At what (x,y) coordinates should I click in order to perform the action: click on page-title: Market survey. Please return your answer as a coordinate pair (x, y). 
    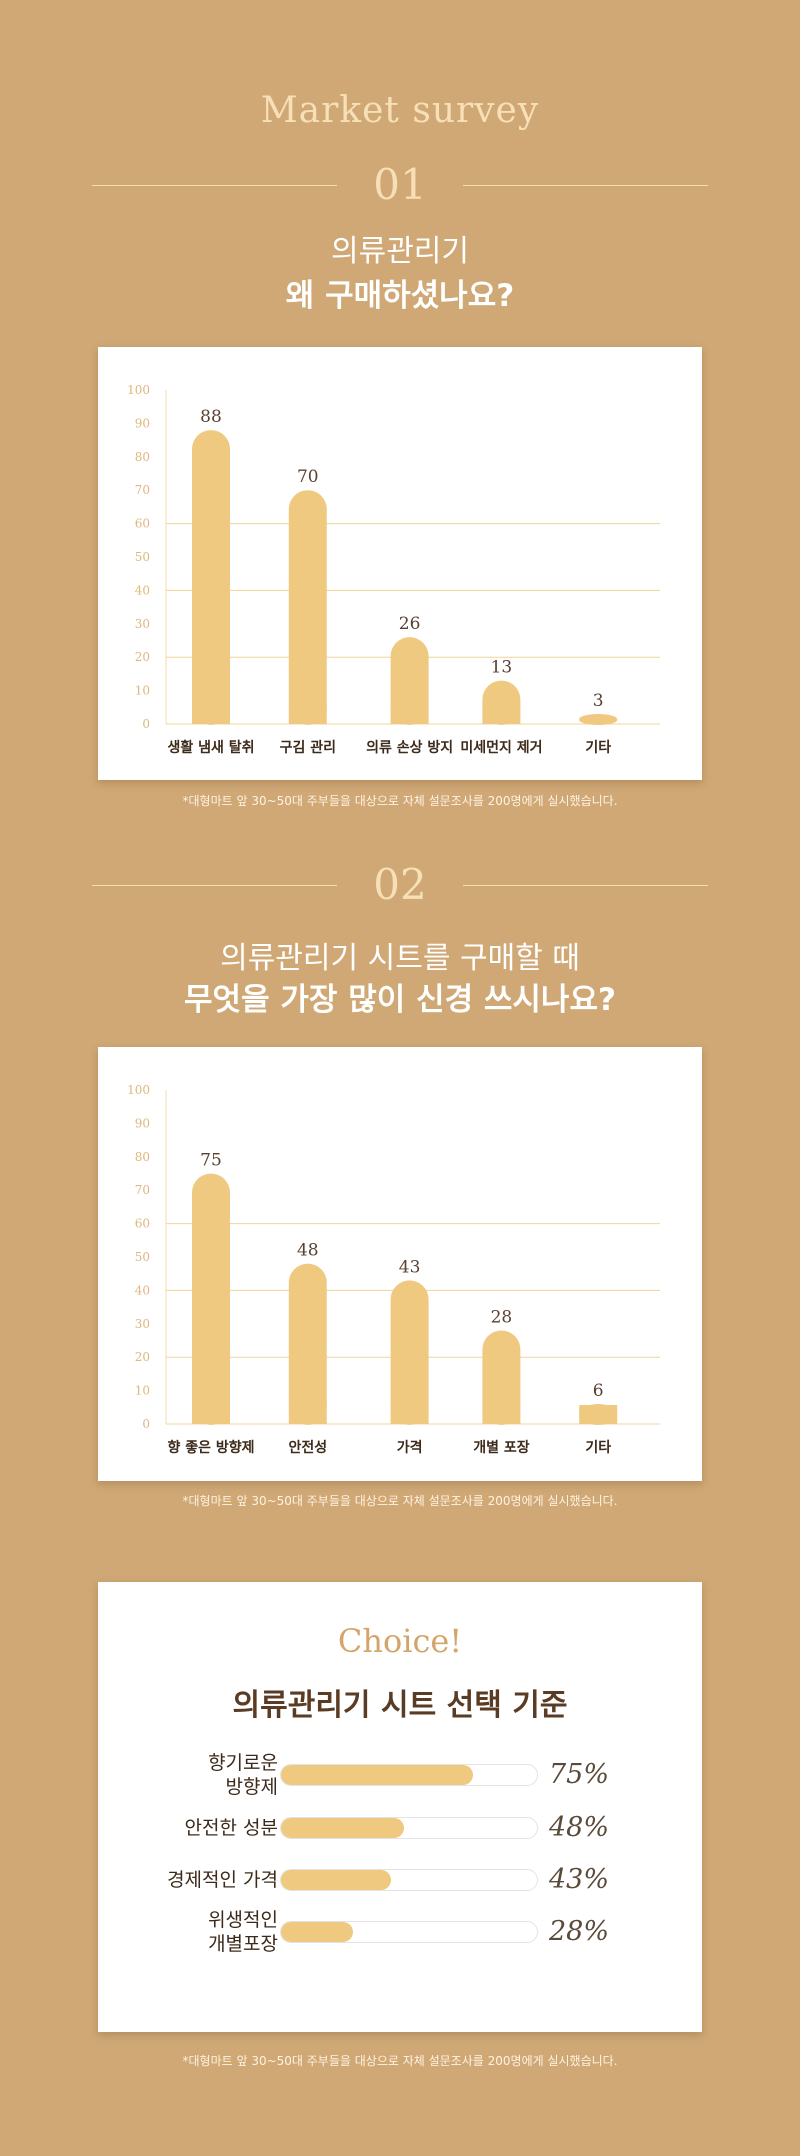
    Looking at the image, I should click on (400, 110).